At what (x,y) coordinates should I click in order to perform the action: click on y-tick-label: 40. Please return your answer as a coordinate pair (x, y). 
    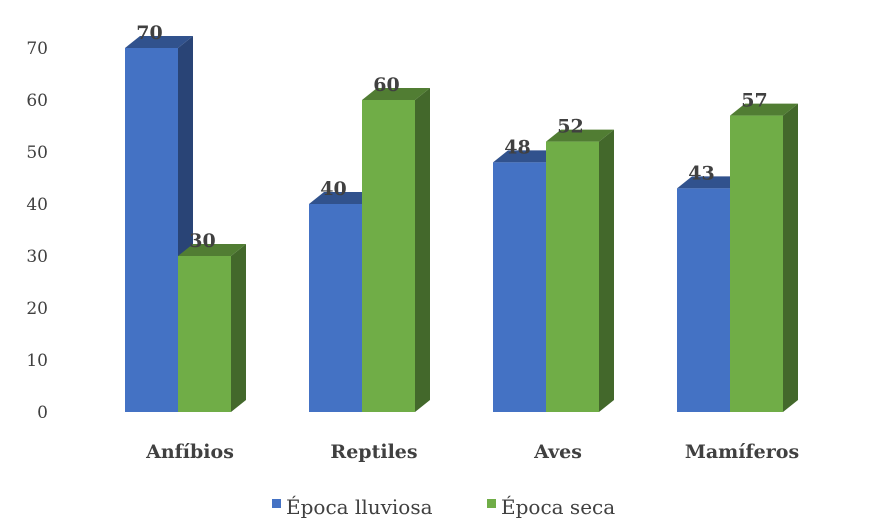
    Looking at the image, I should click on (37, 205).